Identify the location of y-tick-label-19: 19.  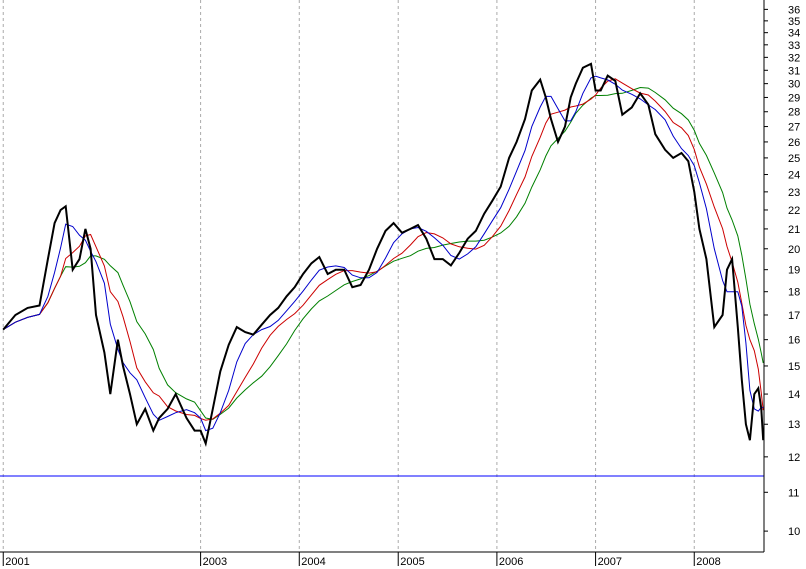
(794, 271).